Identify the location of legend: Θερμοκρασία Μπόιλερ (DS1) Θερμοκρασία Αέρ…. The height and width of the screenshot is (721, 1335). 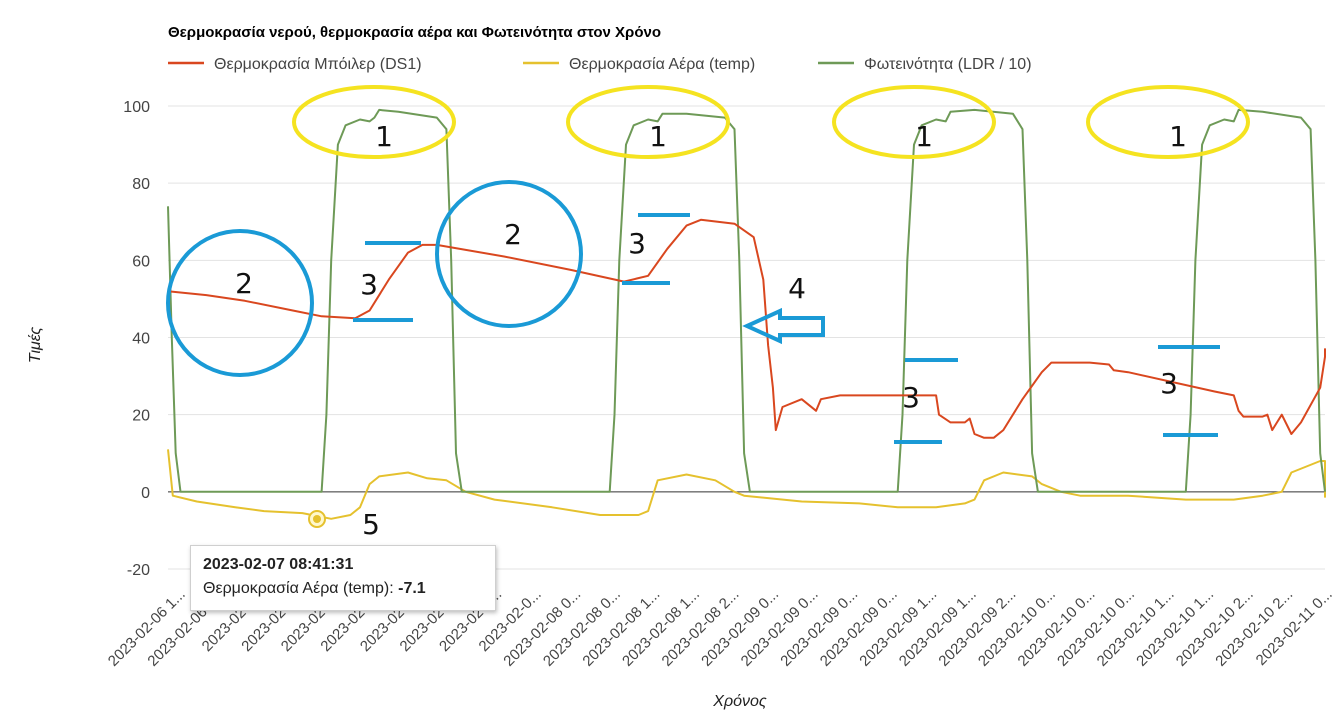
(600, 64).